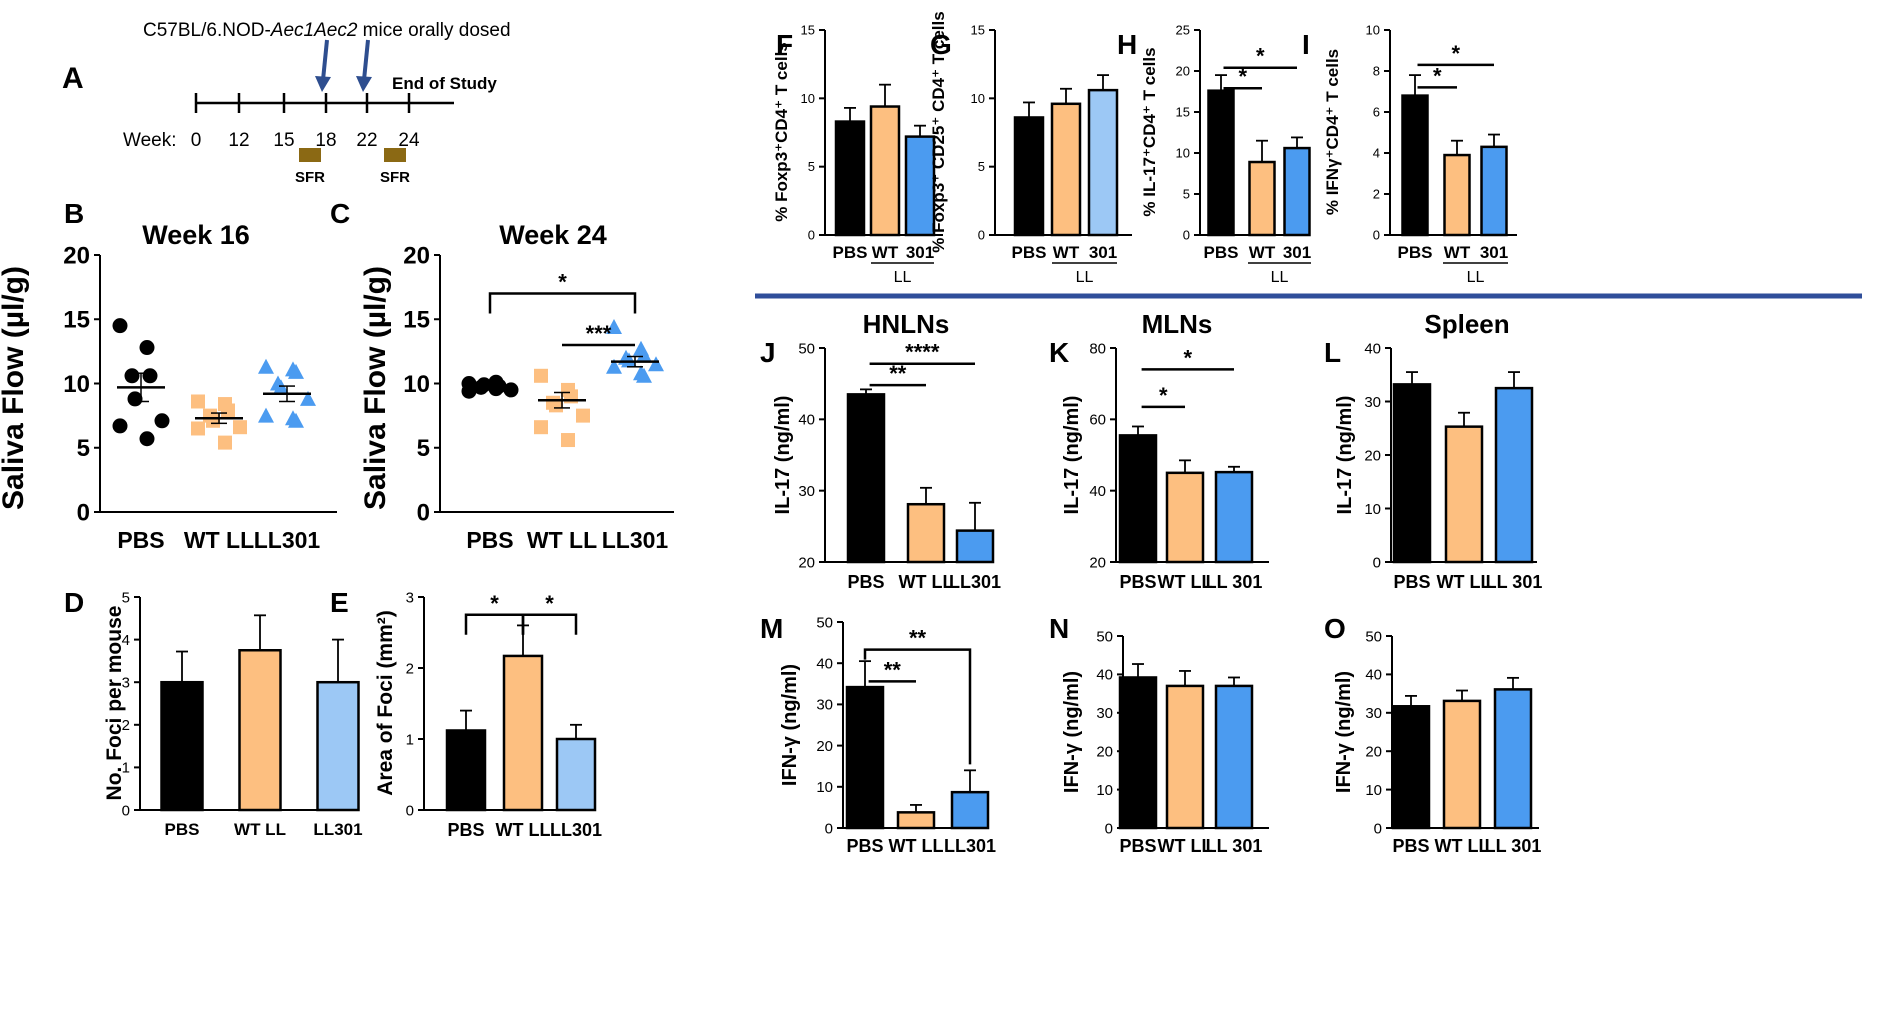  Describe the element at coordinates (941, 44) in the screenshot. I see `panel-label: G` at that location.